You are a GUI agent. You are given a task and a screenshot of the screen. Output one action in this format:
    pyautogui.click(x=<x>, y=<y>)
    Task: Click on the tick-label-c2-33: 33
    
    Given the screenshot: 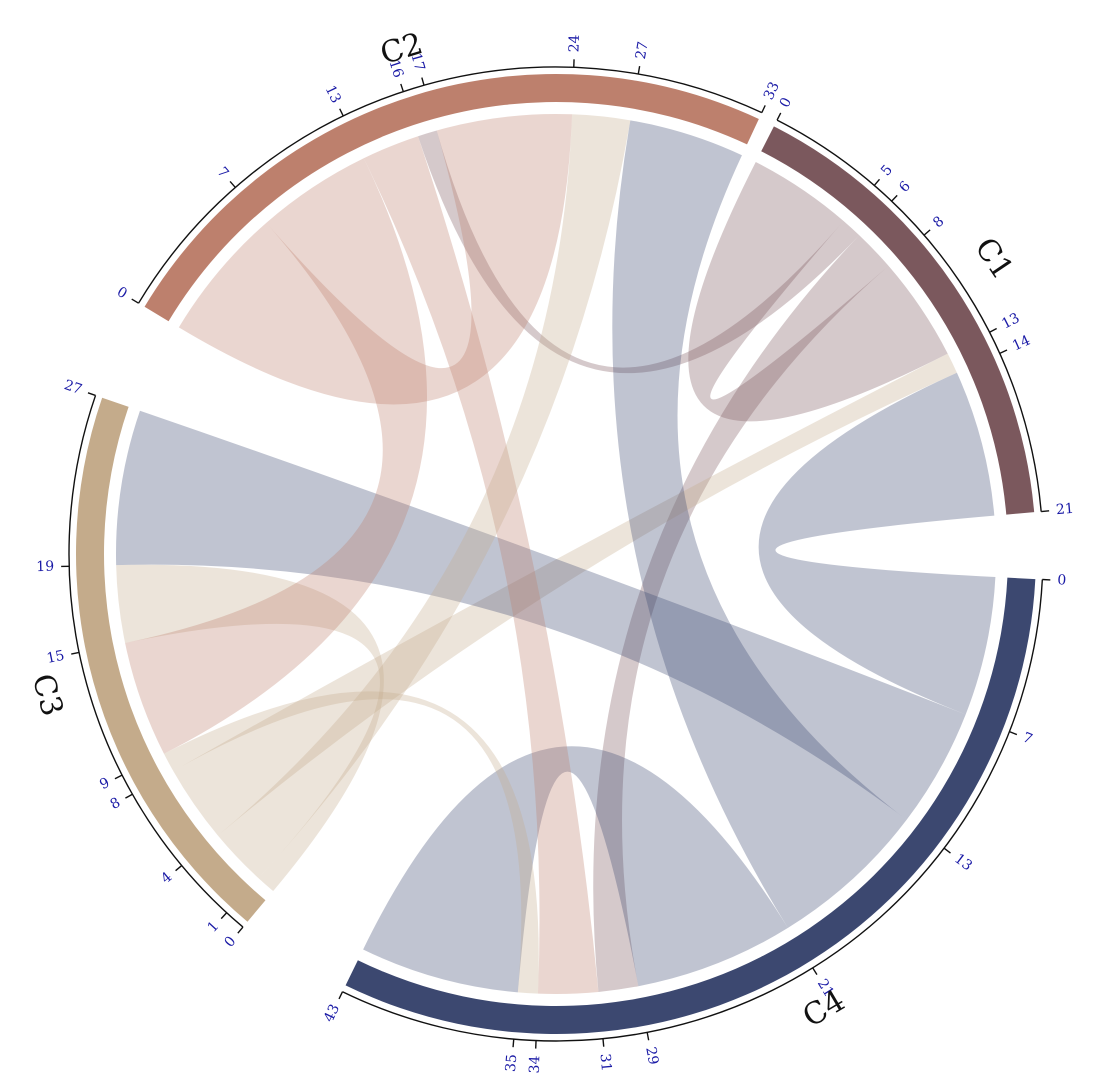 What is the action you would take?
    pyautogui.click(x=772, y=90)
    